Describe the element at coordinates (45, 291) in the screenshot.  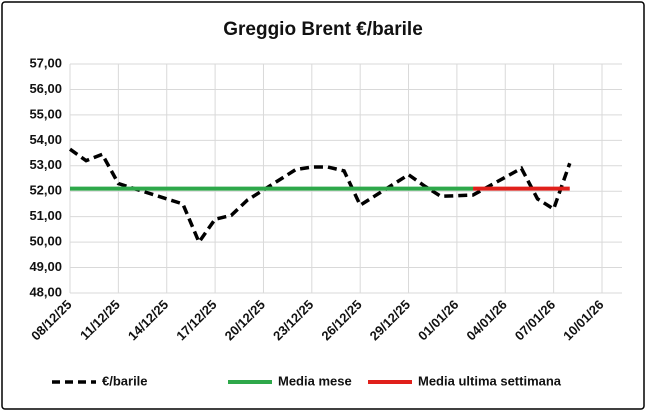
I see `y-tick-label: 48,00` at that location.